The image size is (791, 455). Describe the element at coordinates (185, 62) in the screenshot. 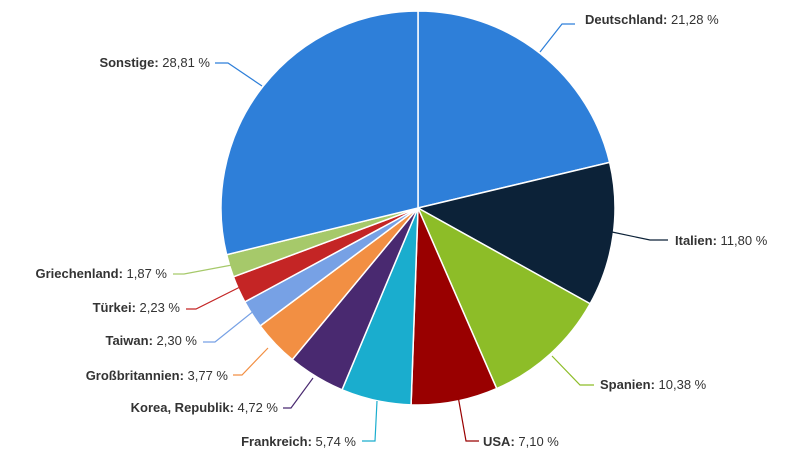

I see `data-label-value: 28,81 %` at that location.